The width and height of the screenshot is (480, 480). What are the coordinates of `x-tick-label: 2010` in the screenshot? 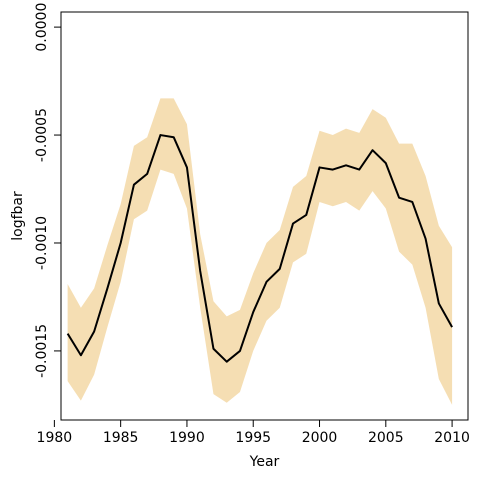 It's located at (452, 438).